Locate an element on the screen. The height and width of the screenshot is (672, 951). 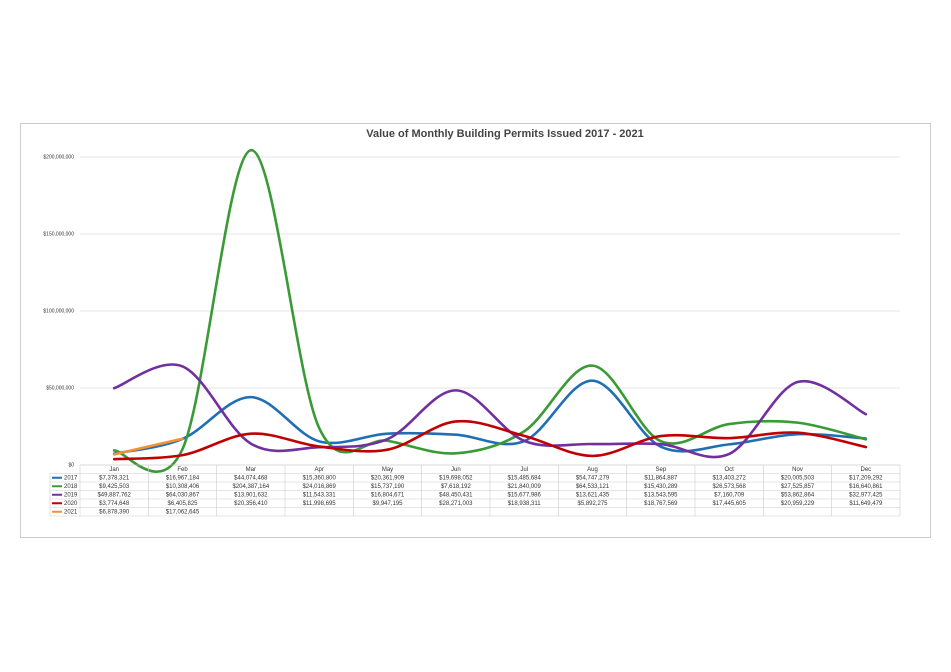
legend-label: 2021 is located at coordinates (71, 512).